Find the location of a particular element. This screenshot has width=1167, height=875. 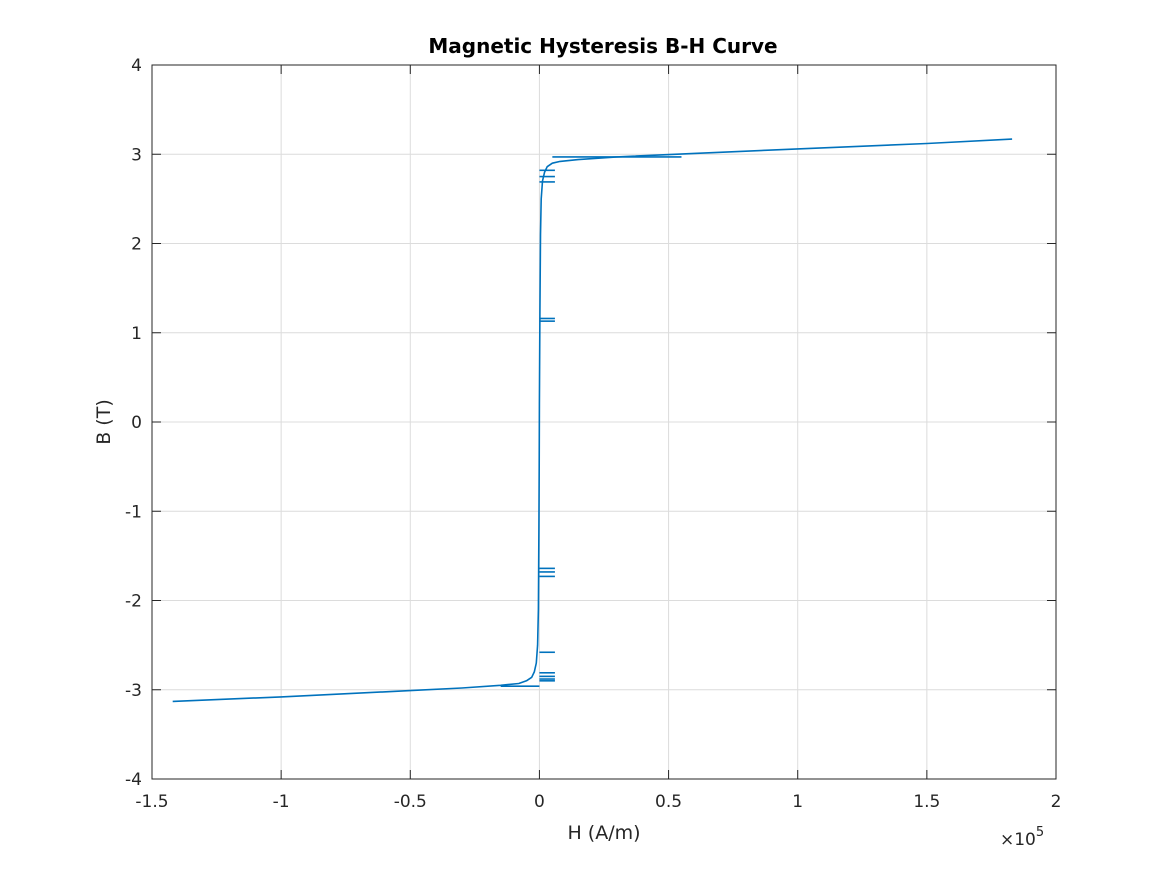

x-tick-label: 0.5 is located at coordinates (668, 802).